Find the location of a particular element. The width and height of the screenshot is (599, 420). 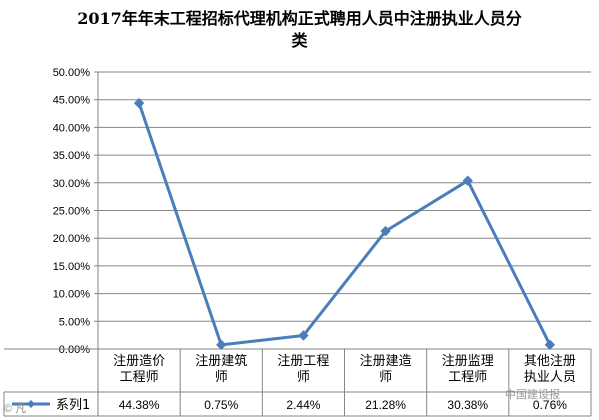

category-label: 注册建筑 is located at coordinates (221, 361).